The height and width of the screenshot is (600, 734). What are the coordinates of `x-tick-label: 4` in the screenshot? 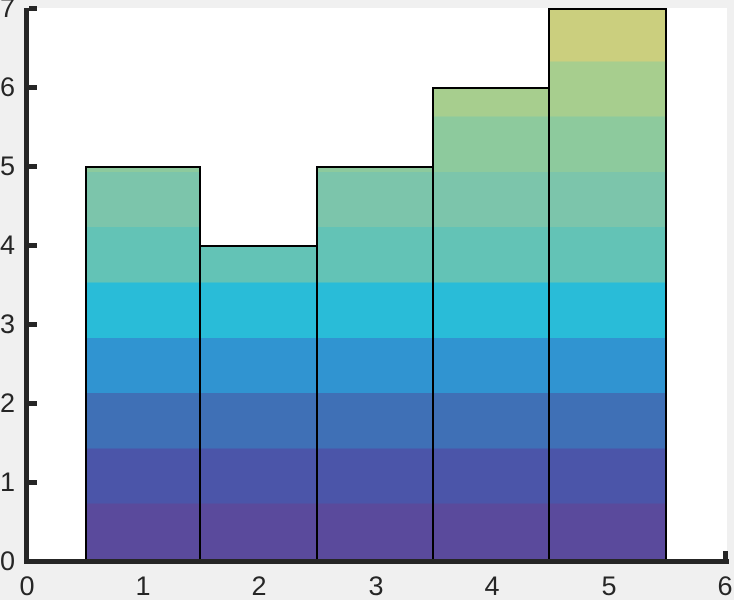 It's located at (492, 585).